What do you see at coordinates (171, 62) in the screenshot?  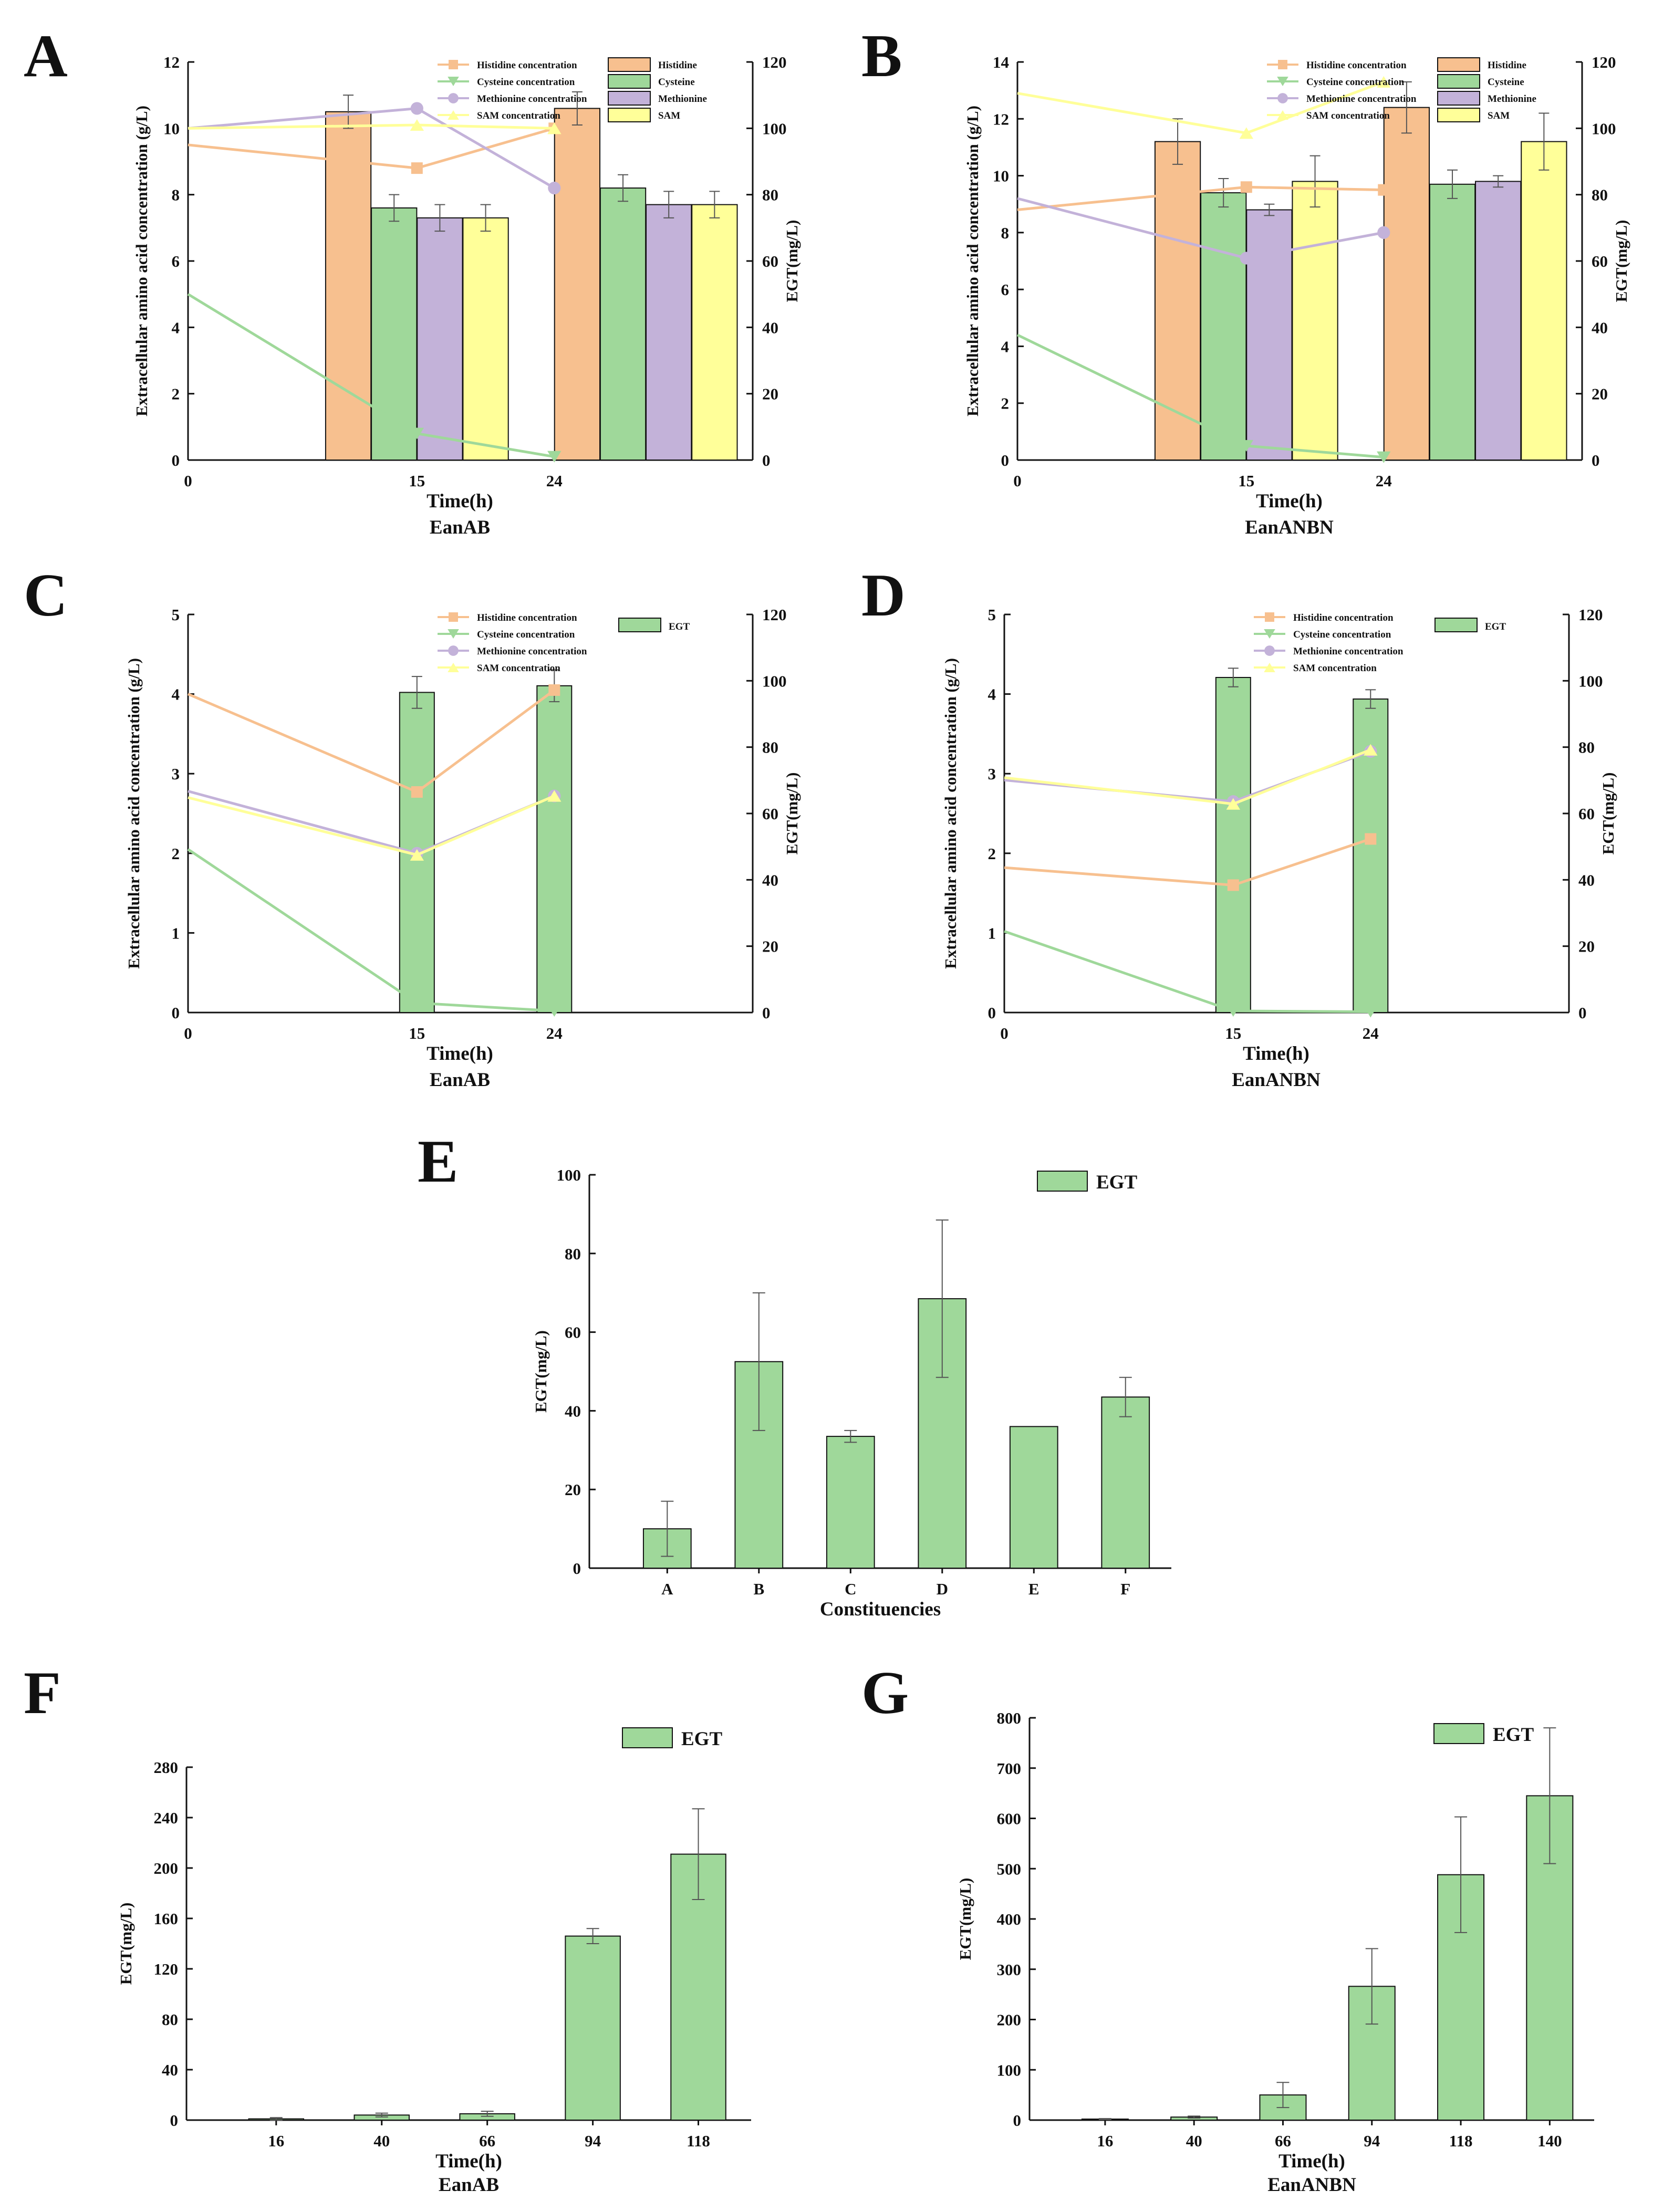 I see `y-tick-label: 12` at bounding box center [171, 62].